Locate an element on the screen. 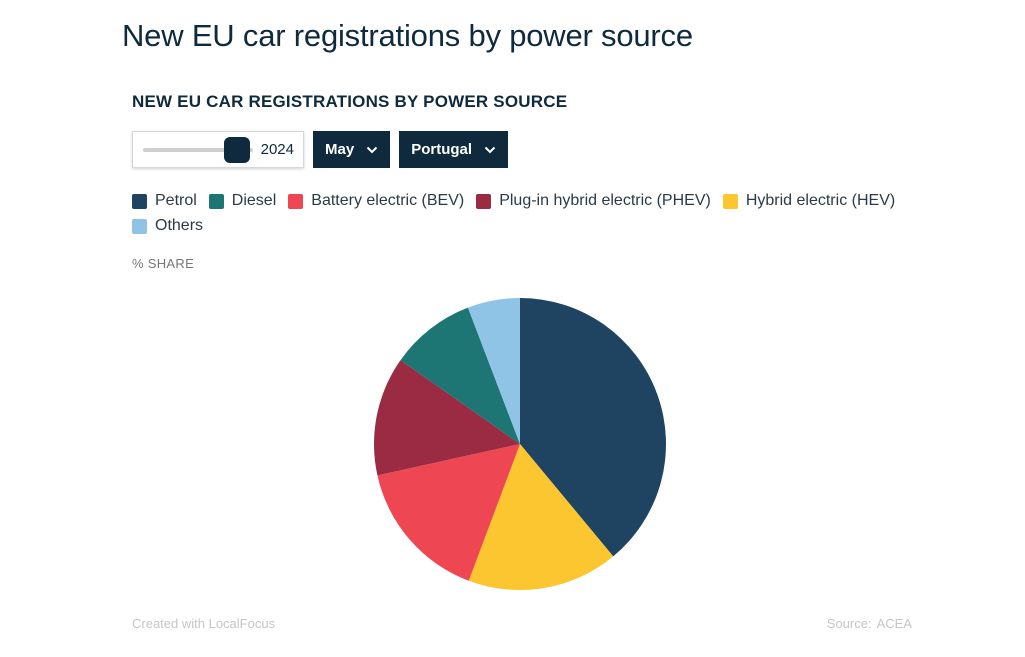 This screenshot has height=657, width=1025. legend-swatch-others is located at coordinates (139, 226).